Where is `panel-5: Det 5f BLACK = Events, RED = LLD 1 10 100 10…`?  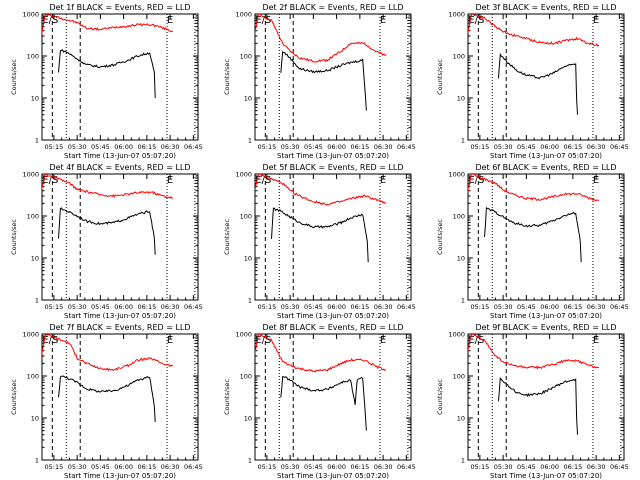 panel-5: Det 5f BLACK = Events, RED = LLD 1 10 100 10… is located at coordinates (319, 241).